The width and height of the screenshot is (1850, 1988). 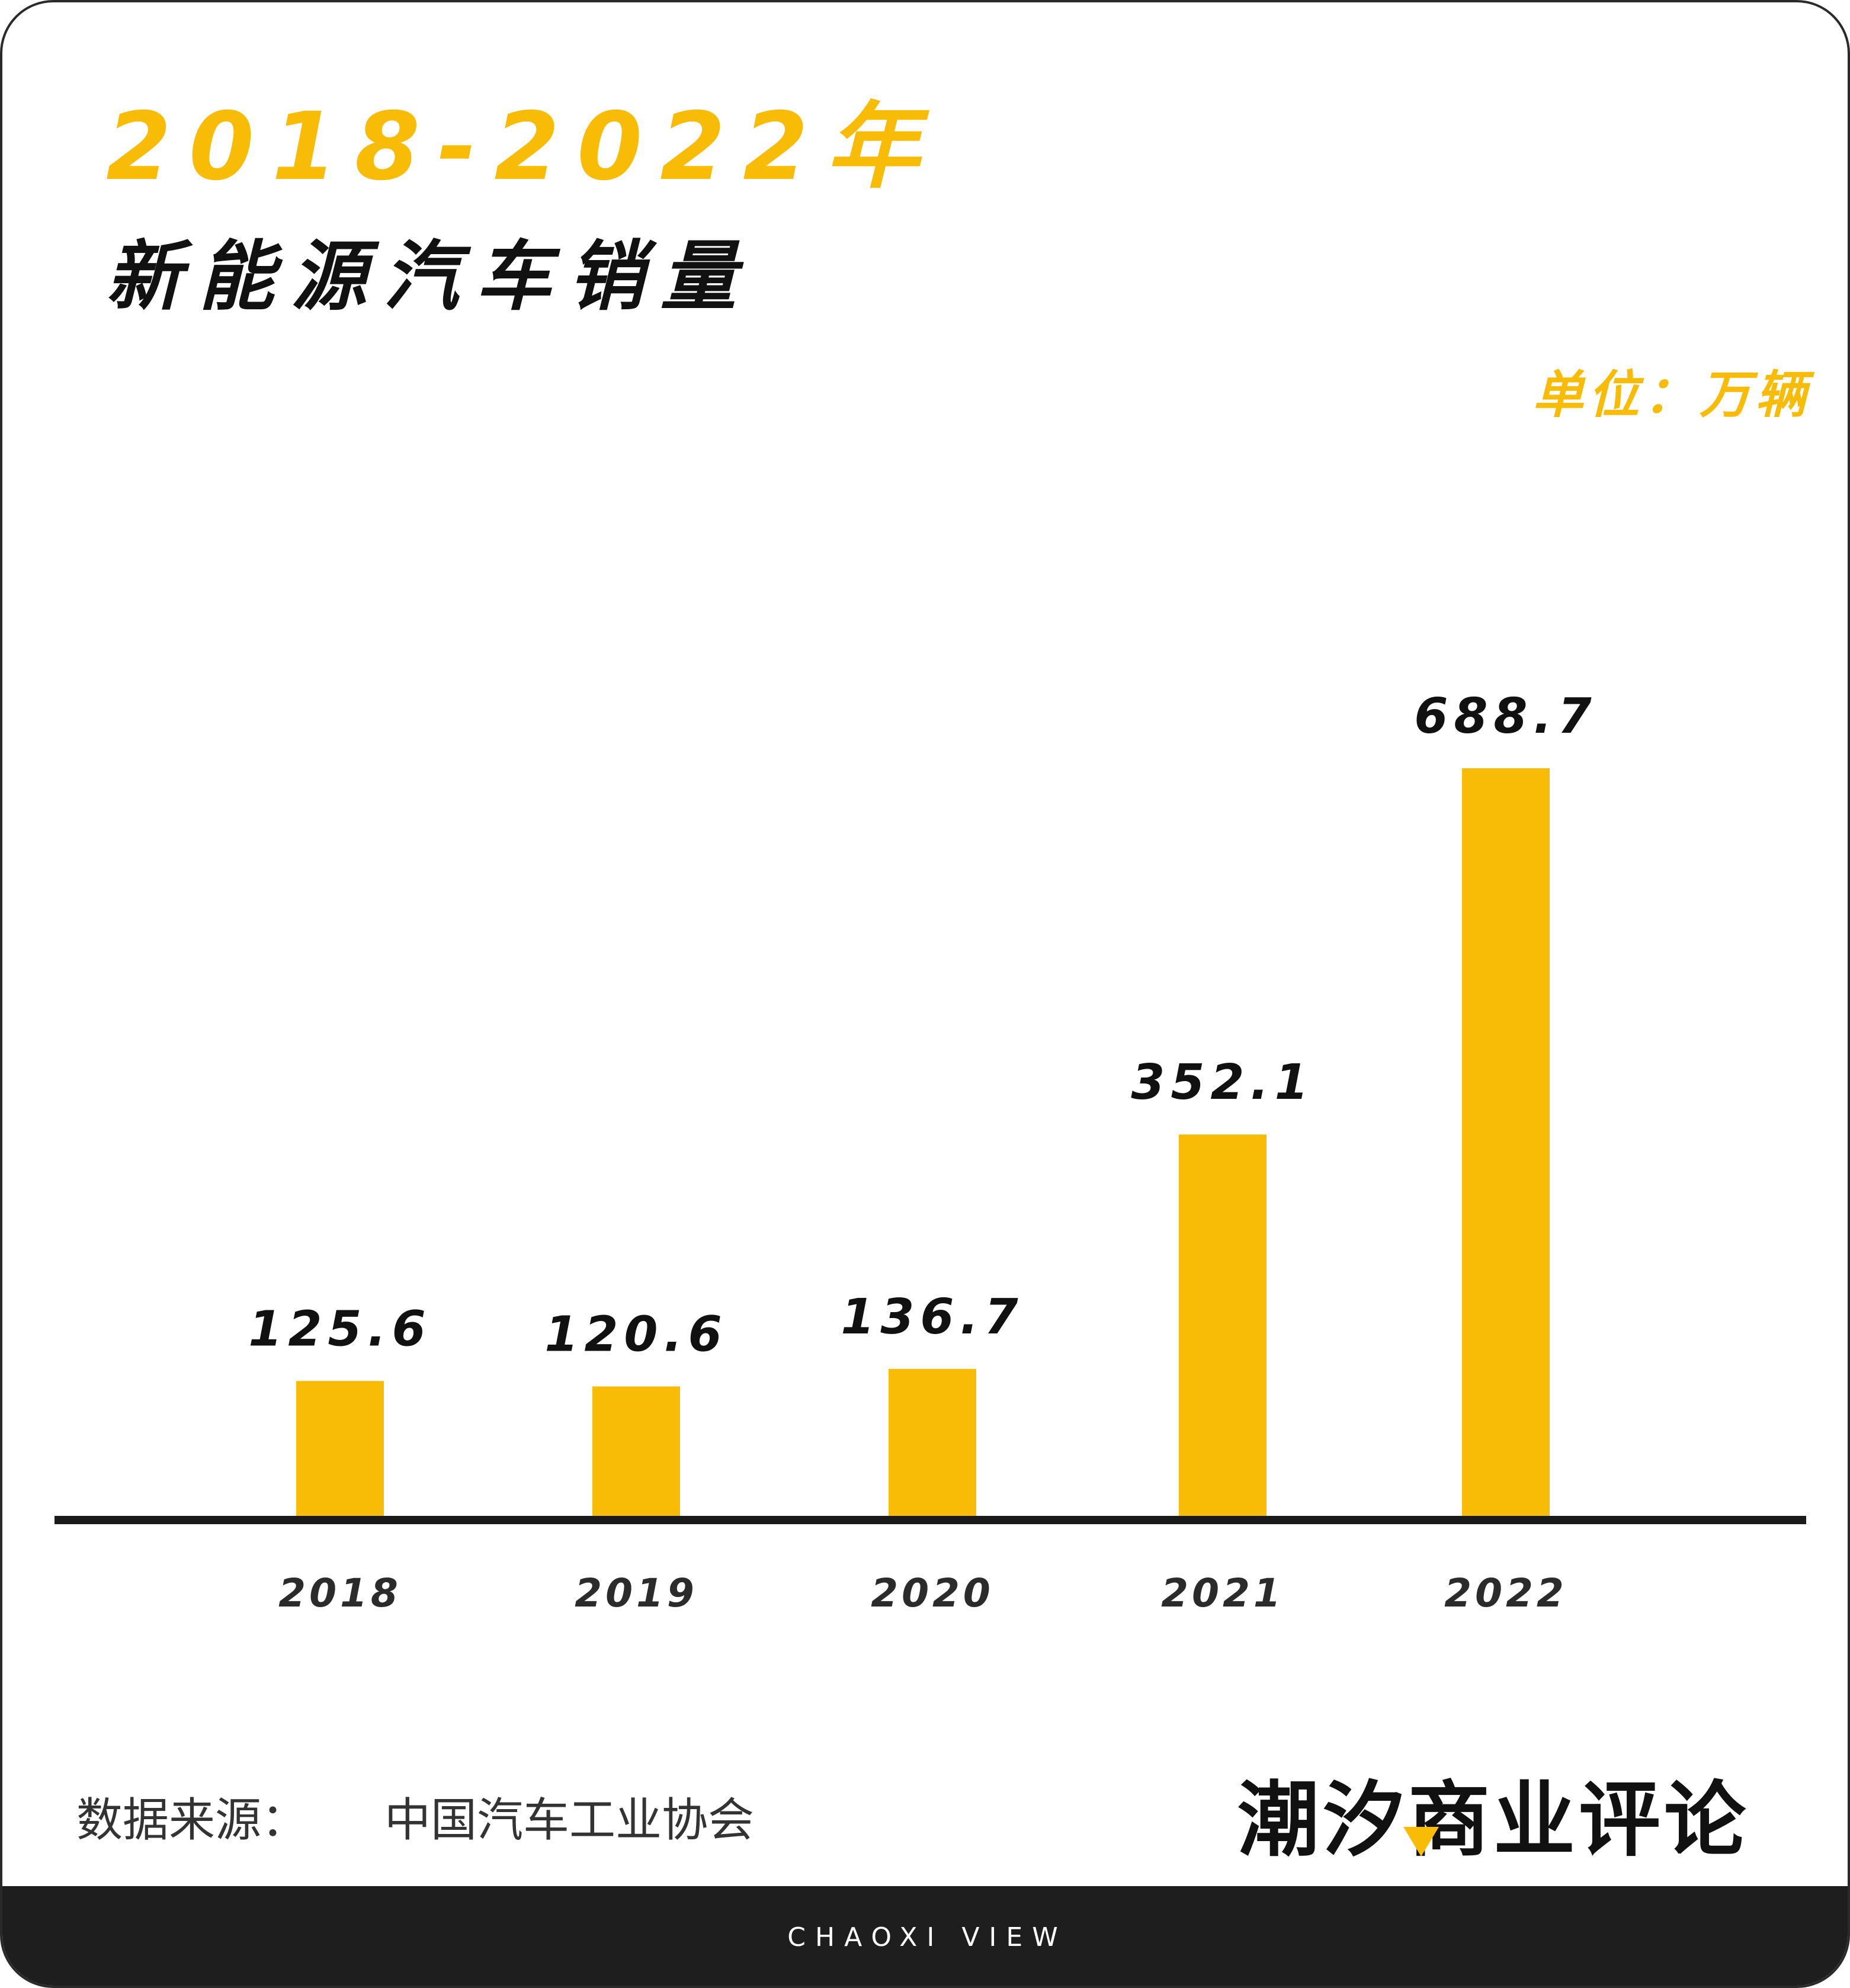 I want to click on x-tick-label-2019: 2019, so click(x=637, y=1593).